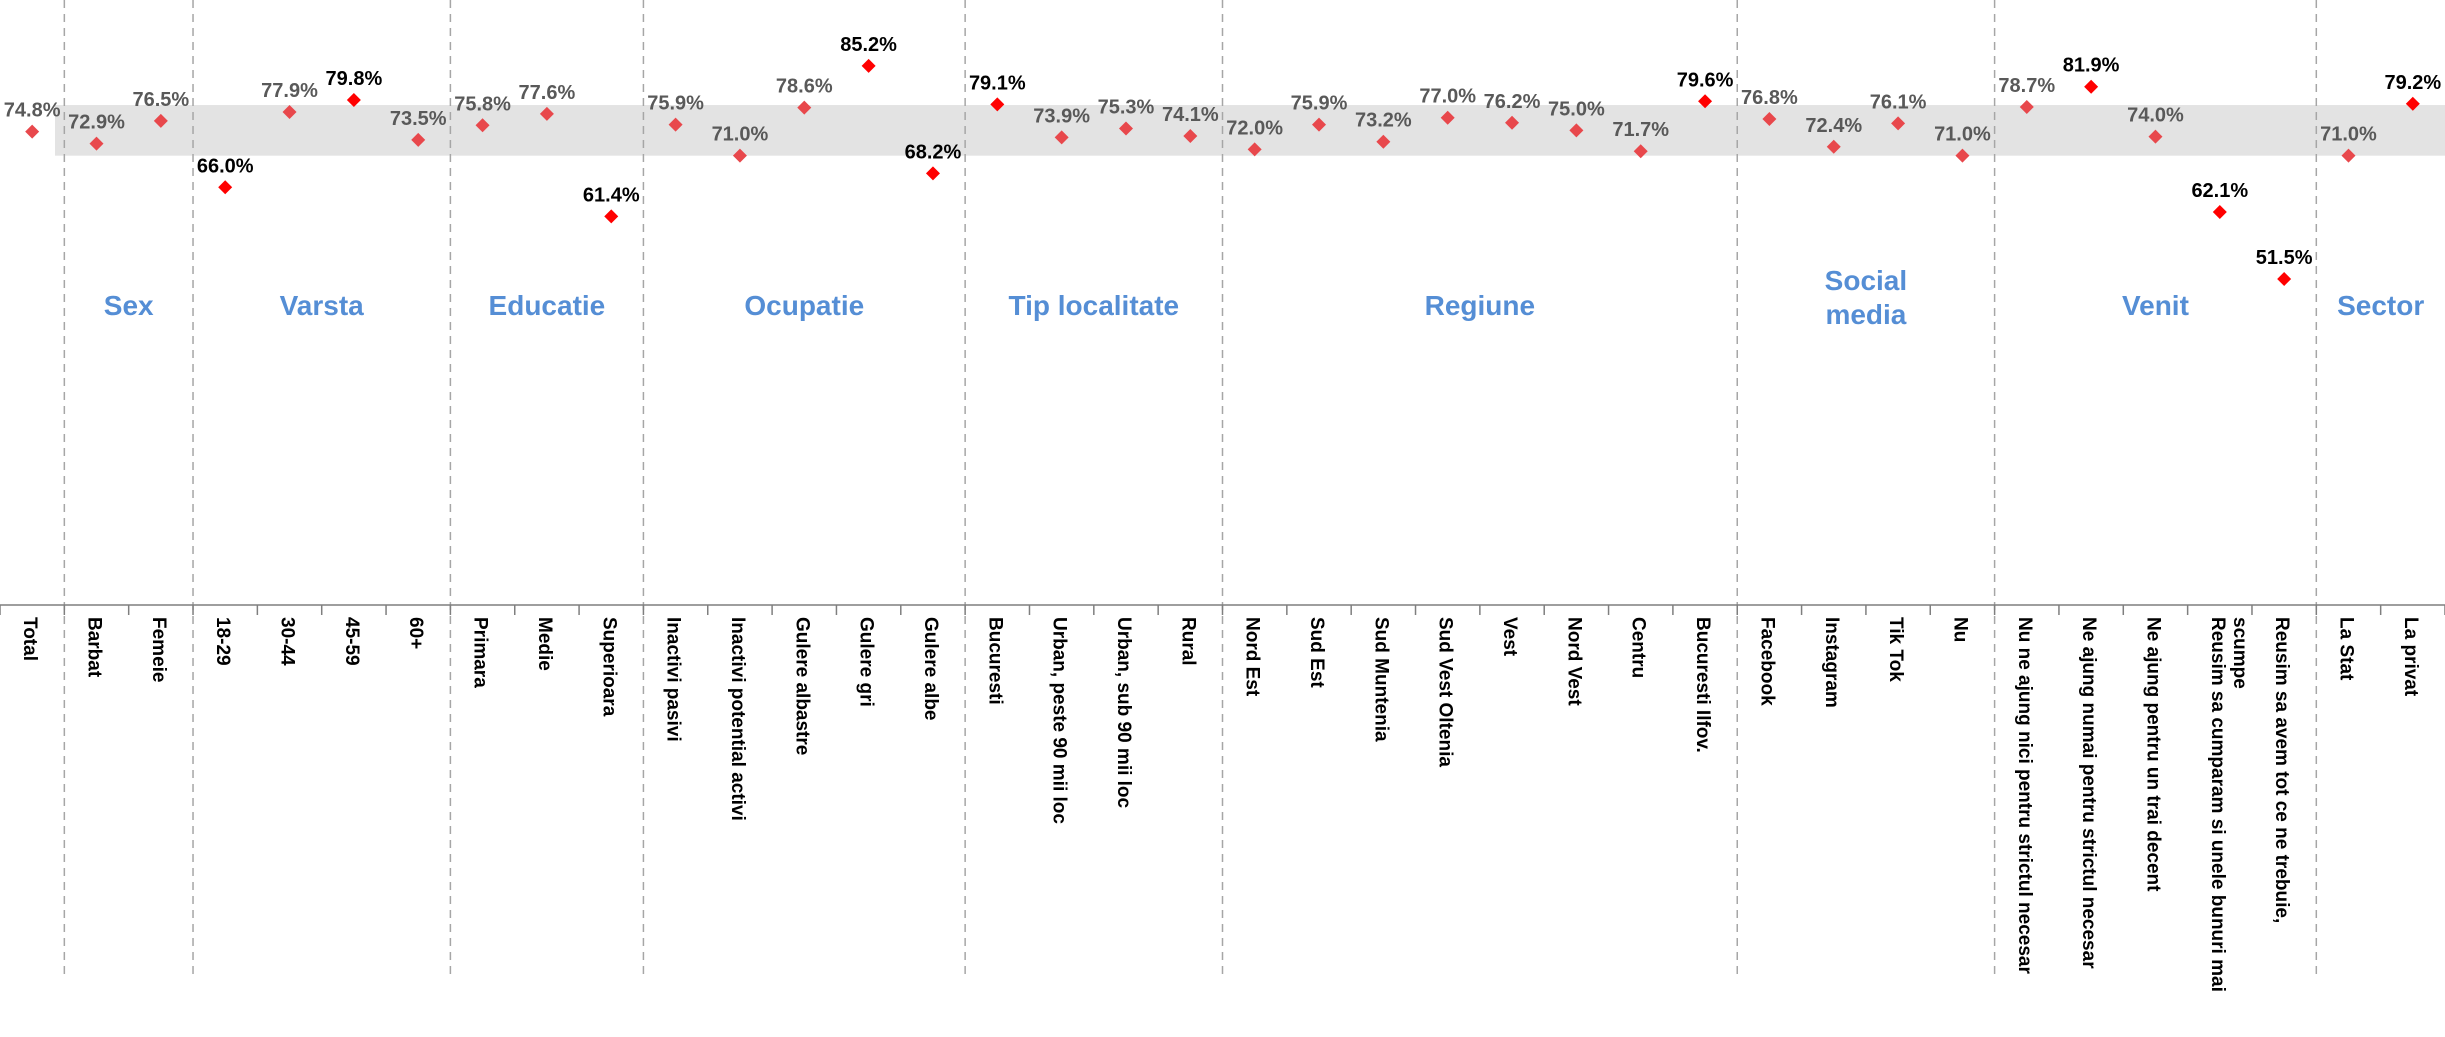 The height and width of the screenshot is (1037, 2445). I want to click on data-label: 77.6%, so click(547, 93).